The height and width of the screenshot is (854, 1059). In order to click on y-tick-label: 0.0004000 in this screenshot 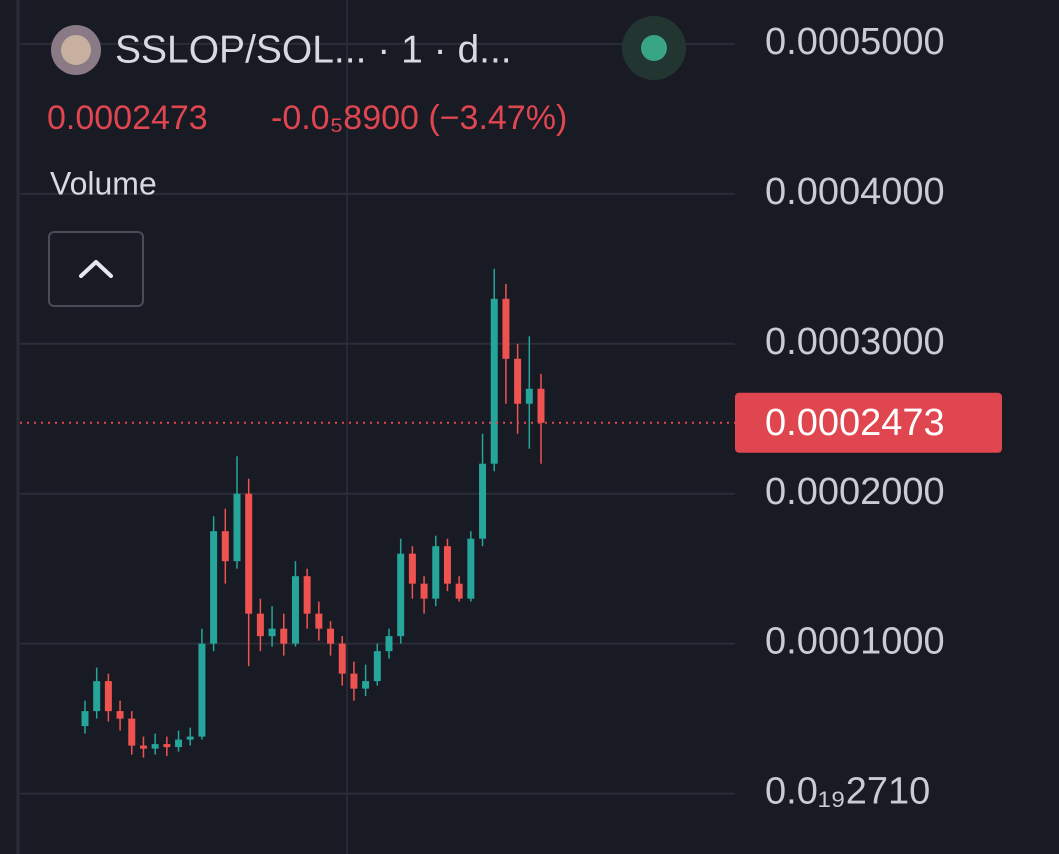, I will do `click(855, 192)`.